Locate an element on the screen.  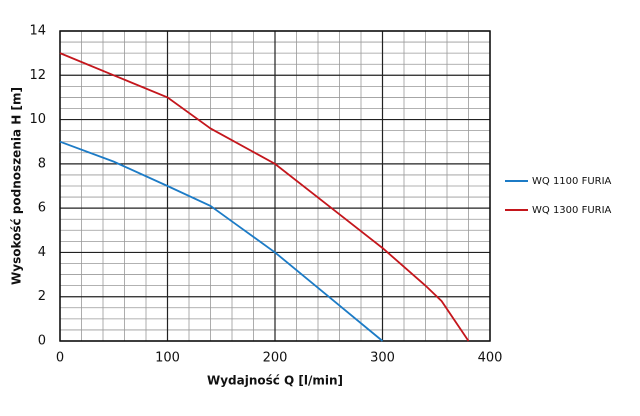
y-tick-label: 2 is located at coordinates (42, 296).